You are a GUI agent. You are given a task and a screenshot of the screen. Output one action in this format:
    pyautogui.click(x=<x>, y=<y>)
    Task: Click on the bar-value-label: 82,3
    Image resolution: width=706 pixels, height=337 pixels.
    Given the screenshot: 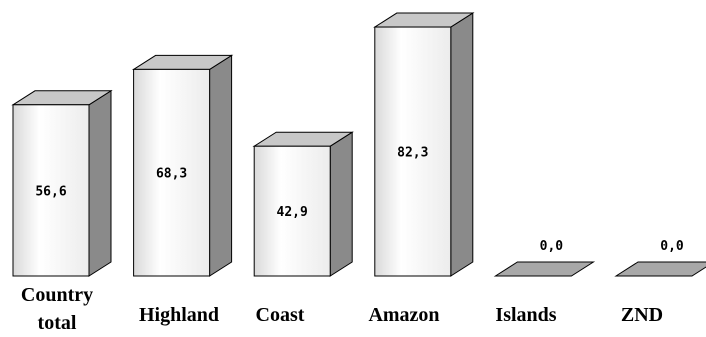 What is the action you would take?
    pyautogui.click(x=412, y=153)
    